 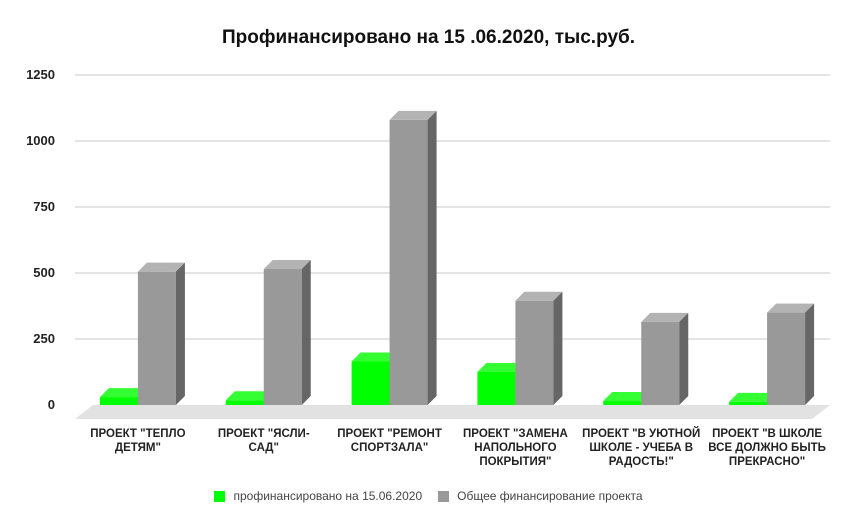 I want to click on category-label: ПРОЕКТ "ЯСЛИ- САД", so click(x=264, y=441).